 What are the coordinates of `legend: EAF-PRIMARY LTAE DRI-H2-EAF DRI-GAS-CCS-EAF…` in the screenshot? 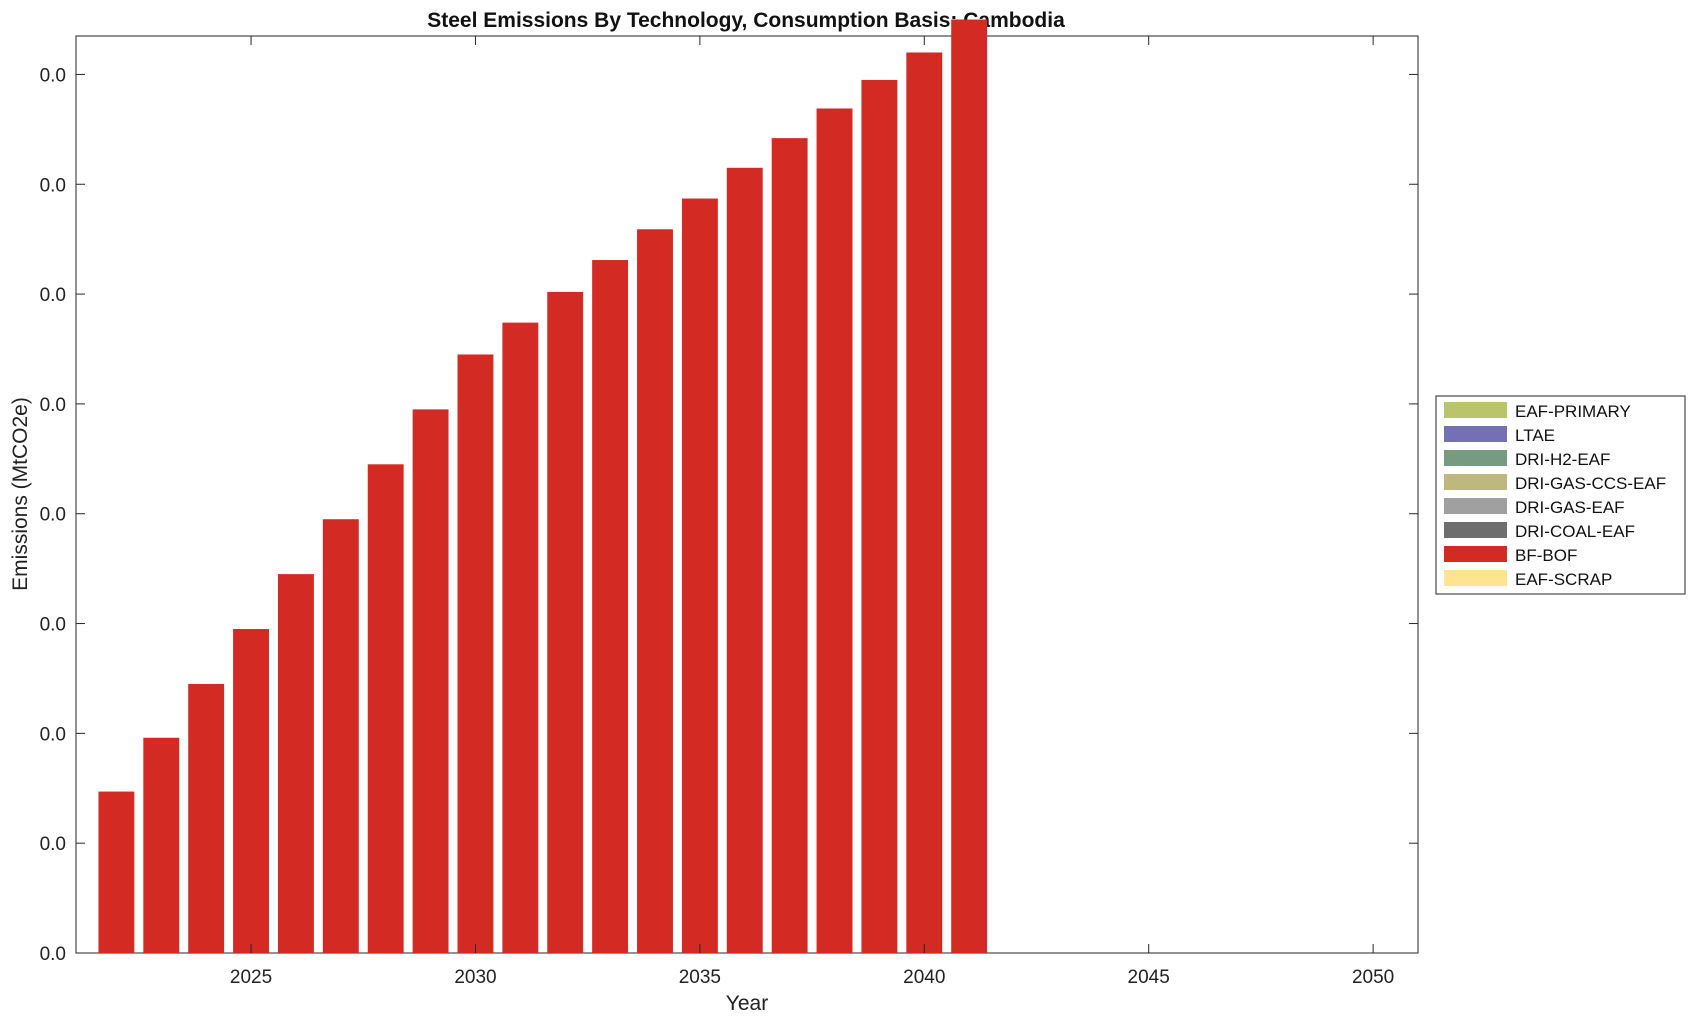 It's located at (1560, 495).